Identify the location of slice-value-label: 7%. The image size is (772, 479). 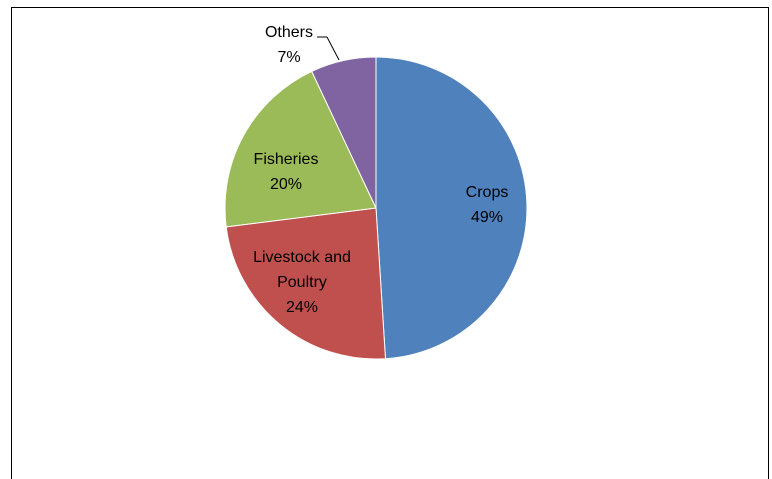
(288, 57).